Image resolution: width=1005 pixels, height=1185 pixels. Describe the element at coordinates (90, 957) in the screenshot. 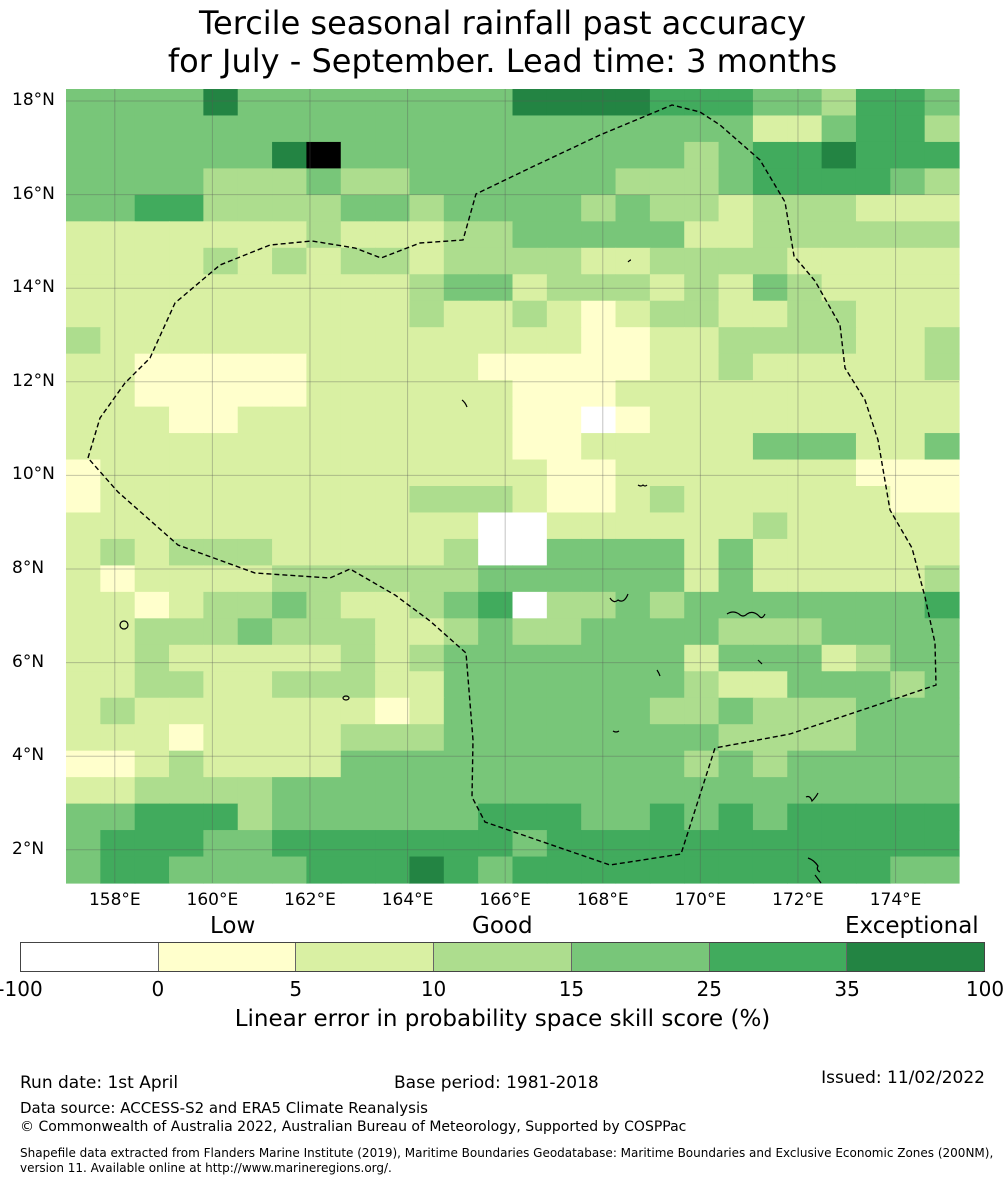

I see `colorbar-segment` at that location.